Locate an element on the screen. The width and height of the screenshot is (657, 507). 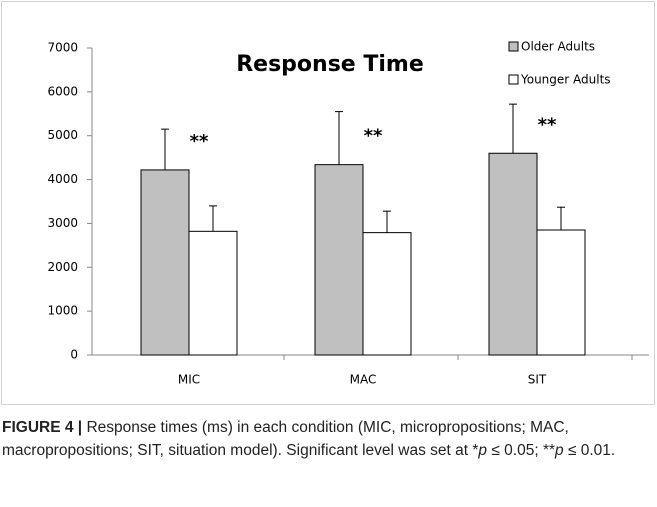
y-tick-label: 0 is located at coordinates (74, 355).